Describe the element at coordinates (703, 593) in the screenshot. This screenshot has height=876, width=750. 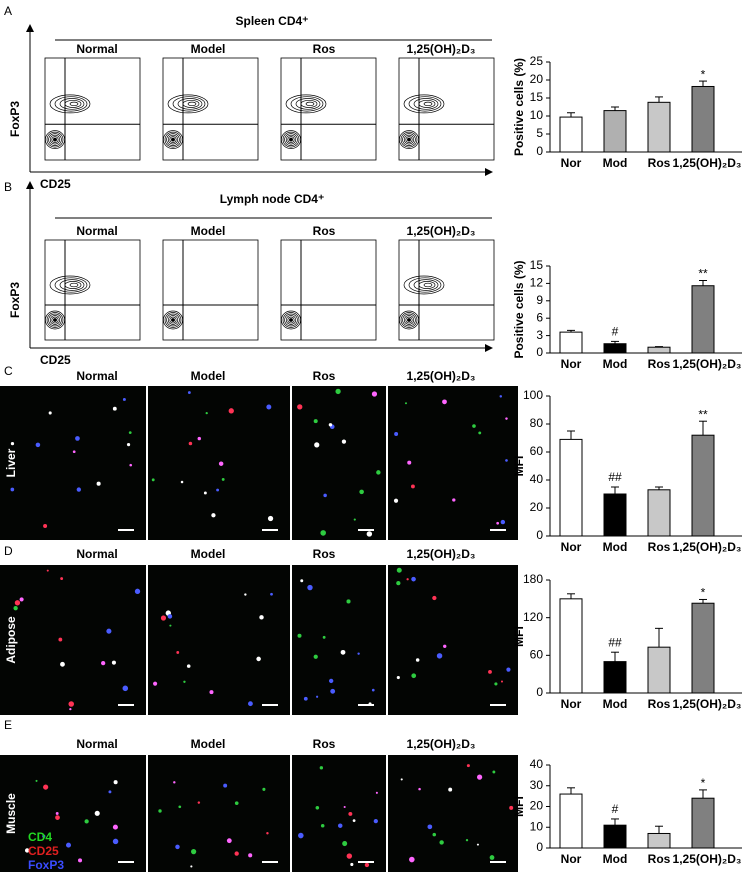
I see `significance-mark: *` at that location.